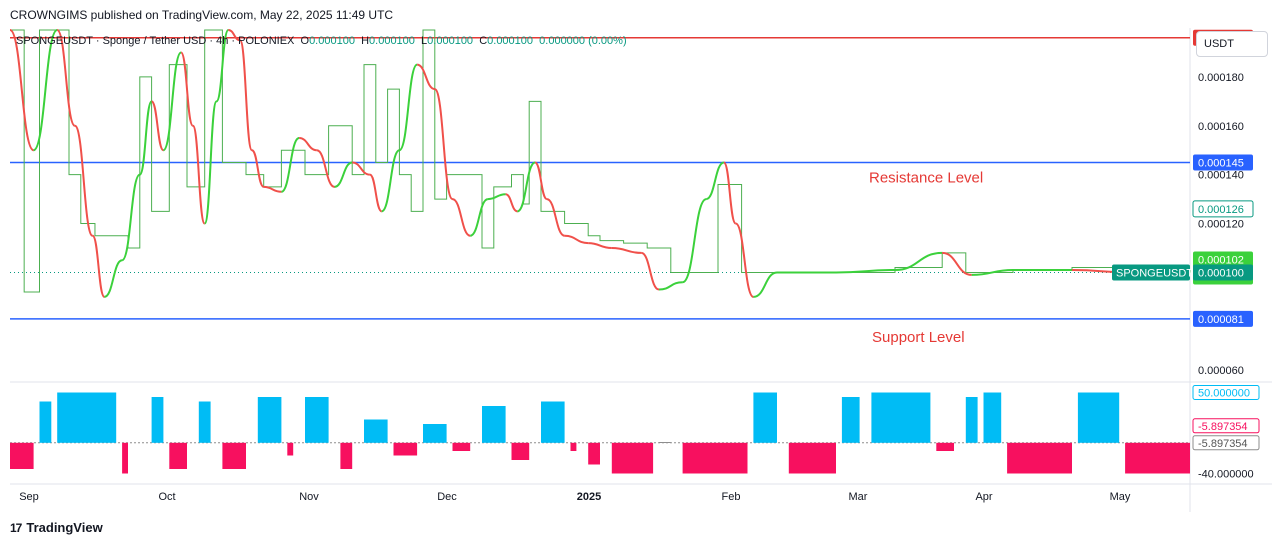 The image size is (1281, 546). I want to click on price-level-tag-label: 0.000081, so click(1221, 320).